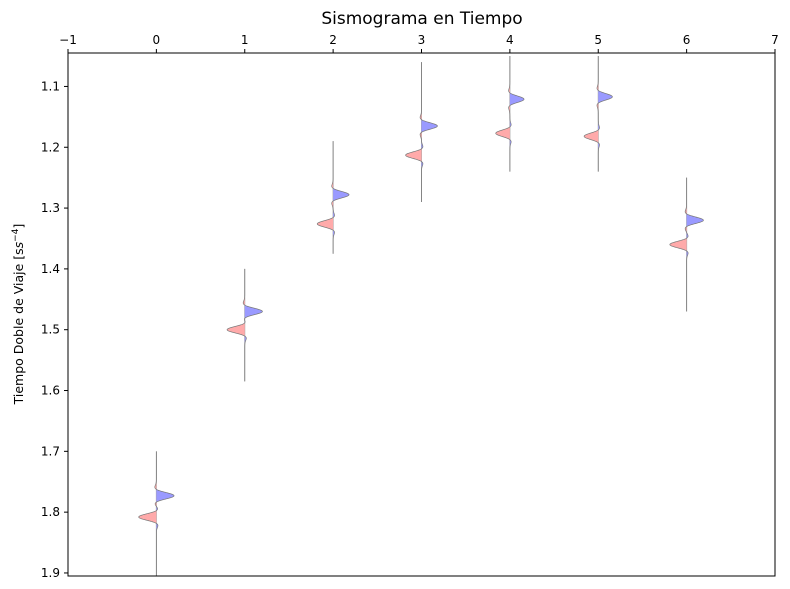 This screenshot has height=589, width=790. I want to click on x-tick-label: 7, so click(775, 40).